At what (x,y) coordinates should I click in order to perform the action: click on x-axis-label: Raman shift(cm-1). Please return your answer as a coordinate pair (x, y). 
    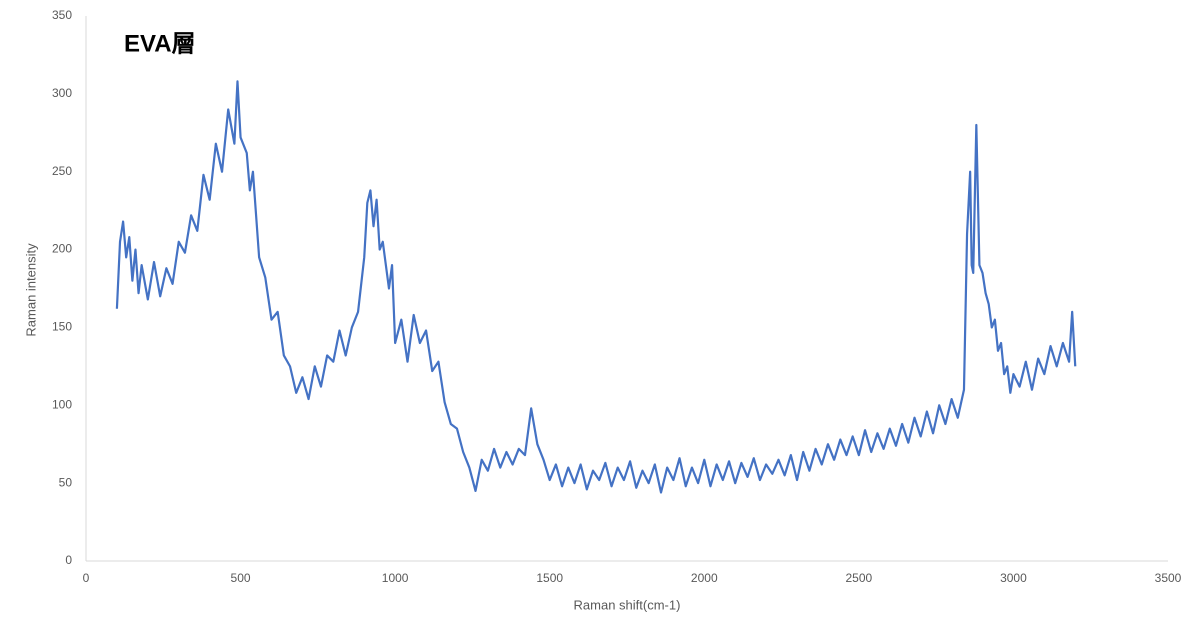
    Looking at the image, I should click on (627, 604).